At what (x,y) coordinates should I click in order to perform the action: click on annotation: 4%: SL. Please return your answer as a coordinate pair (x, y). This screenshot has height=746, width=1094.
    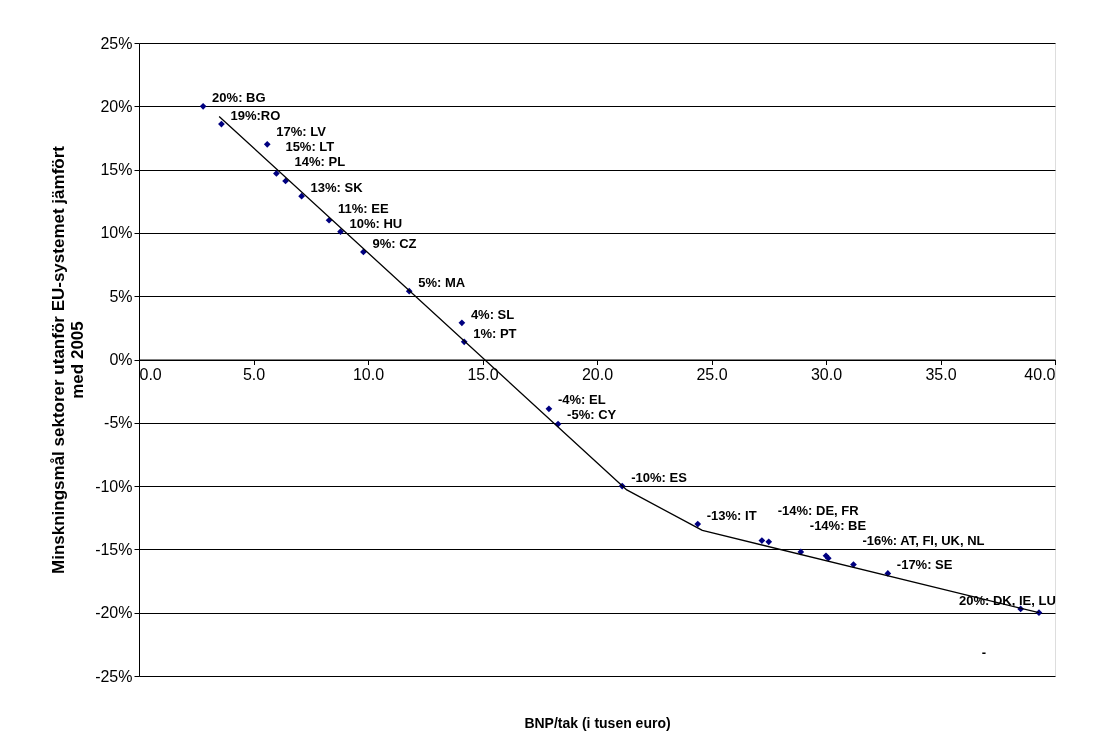
    Looking at the image, I should click on (492, 314).